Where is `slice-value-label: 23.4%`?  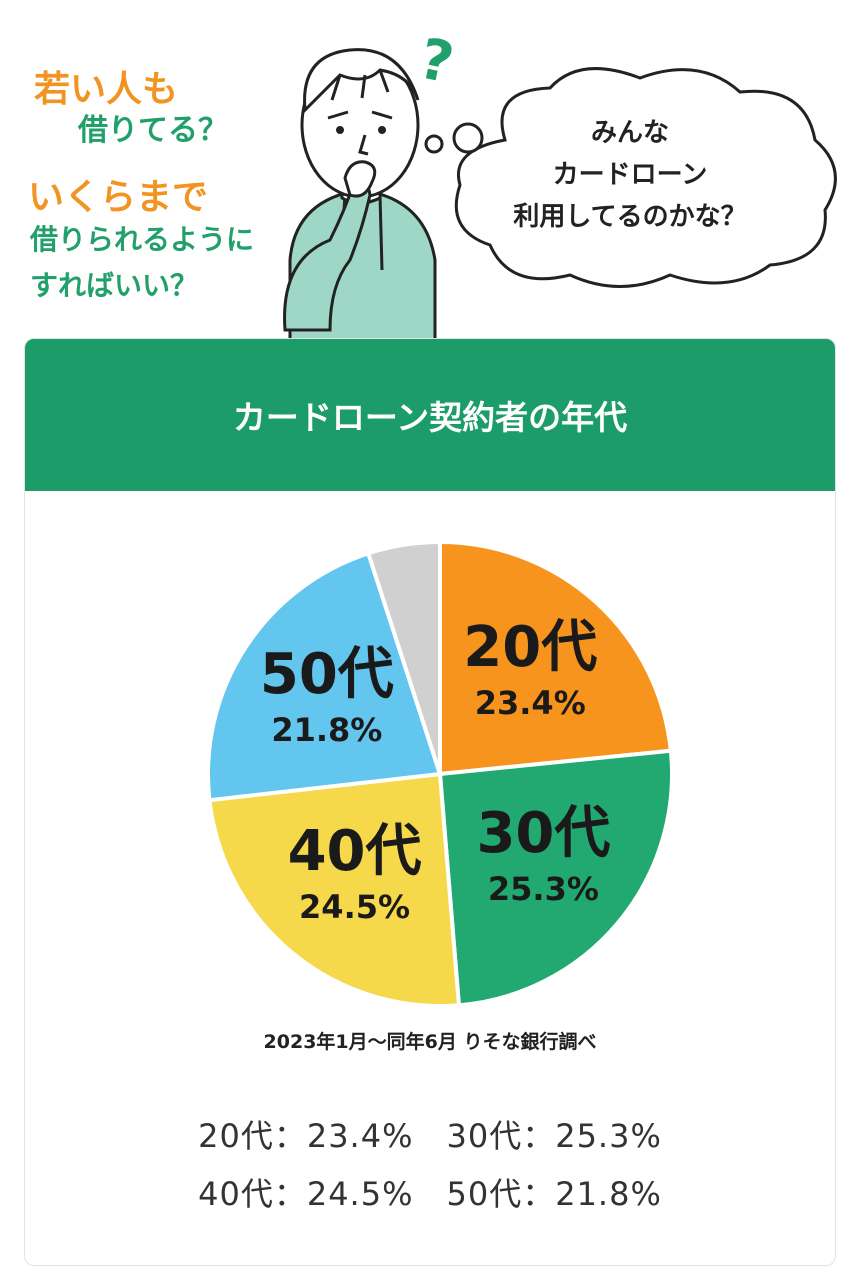
slice-value-label: 23.4% is located at coordinates (530, 703).